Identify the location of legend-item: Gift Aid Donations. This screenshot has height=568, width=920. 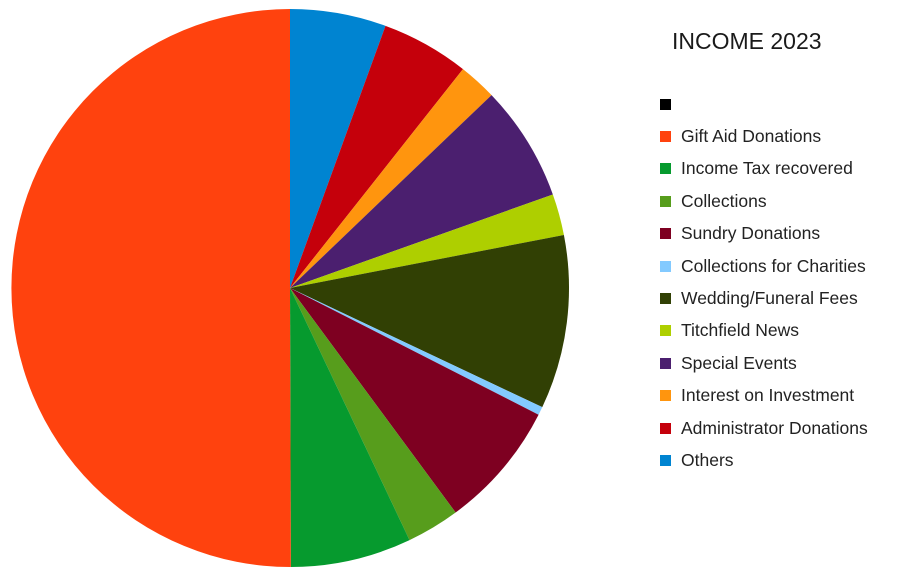
(764, 136).